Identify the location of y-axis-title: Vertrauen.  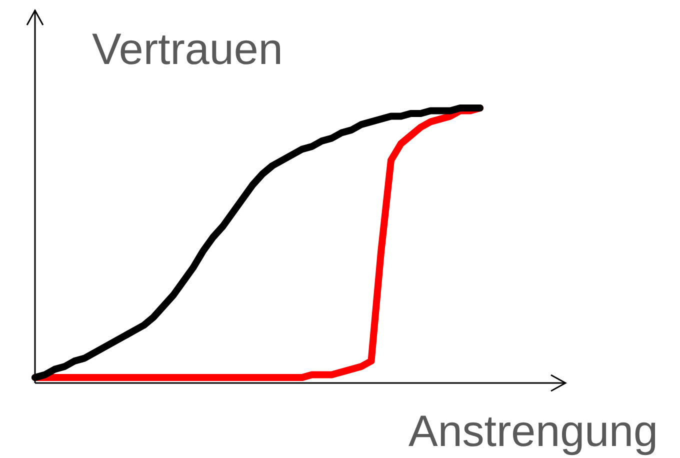
(187, 49).